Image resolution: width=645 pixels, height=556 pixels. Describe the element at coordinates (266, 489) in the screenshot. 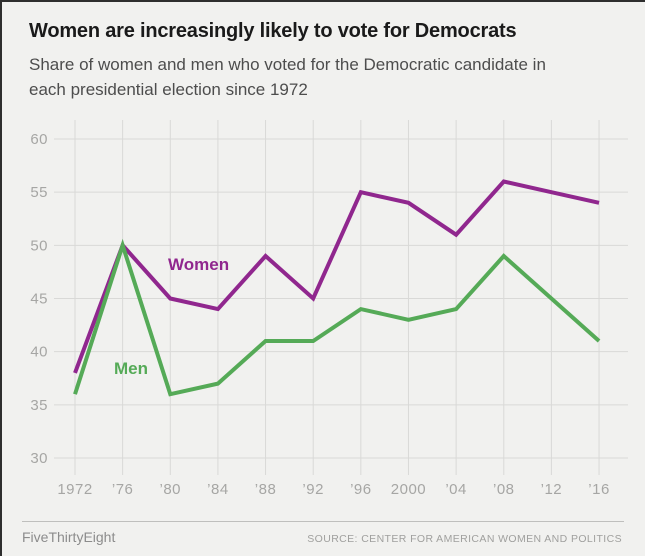

I see `x-tick-label: ’88` at that location.